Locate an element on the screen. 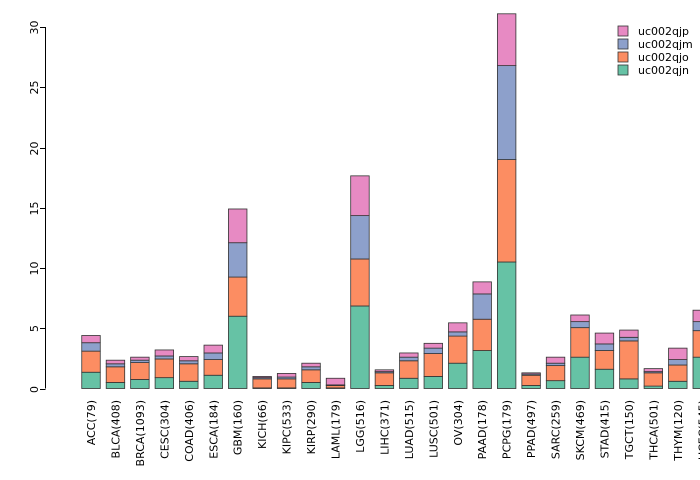 The width and height of the screenshot is (700, 480). y-tick-label: 25 is located at coordinates (34, 88).